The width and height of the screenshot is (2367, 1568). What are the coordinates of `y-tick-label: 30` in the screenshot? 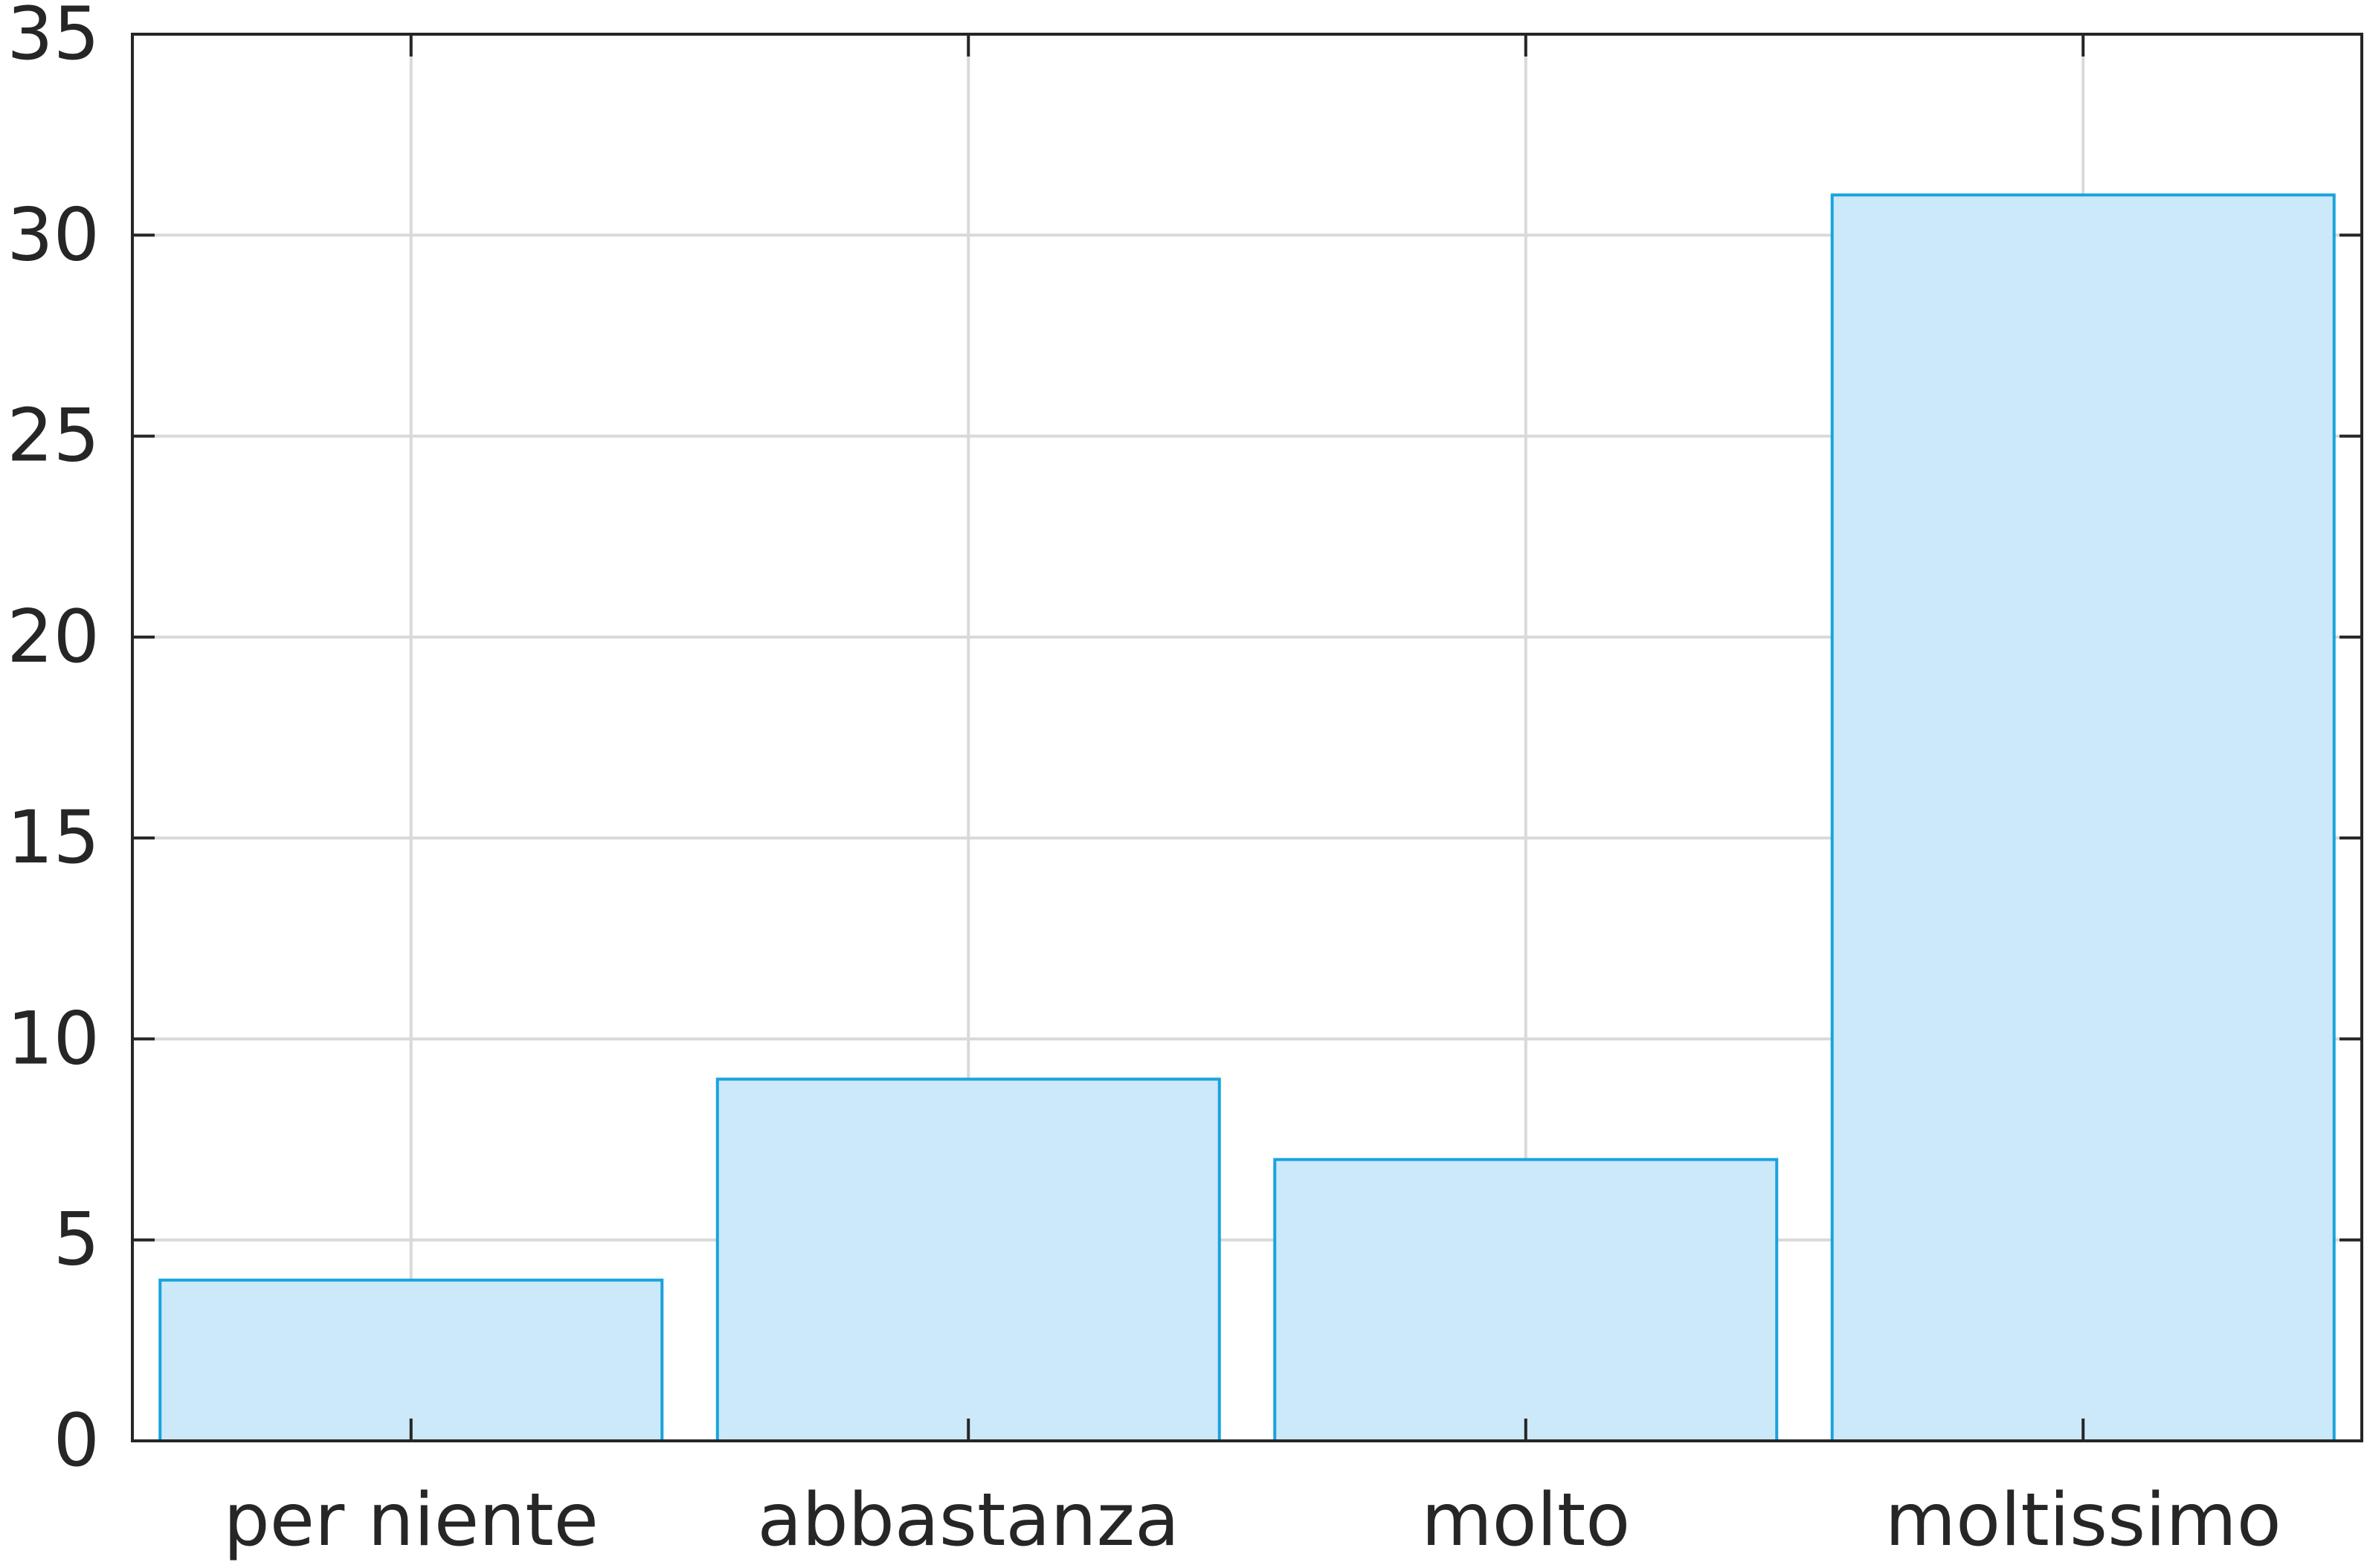 It's located at (53, 235).